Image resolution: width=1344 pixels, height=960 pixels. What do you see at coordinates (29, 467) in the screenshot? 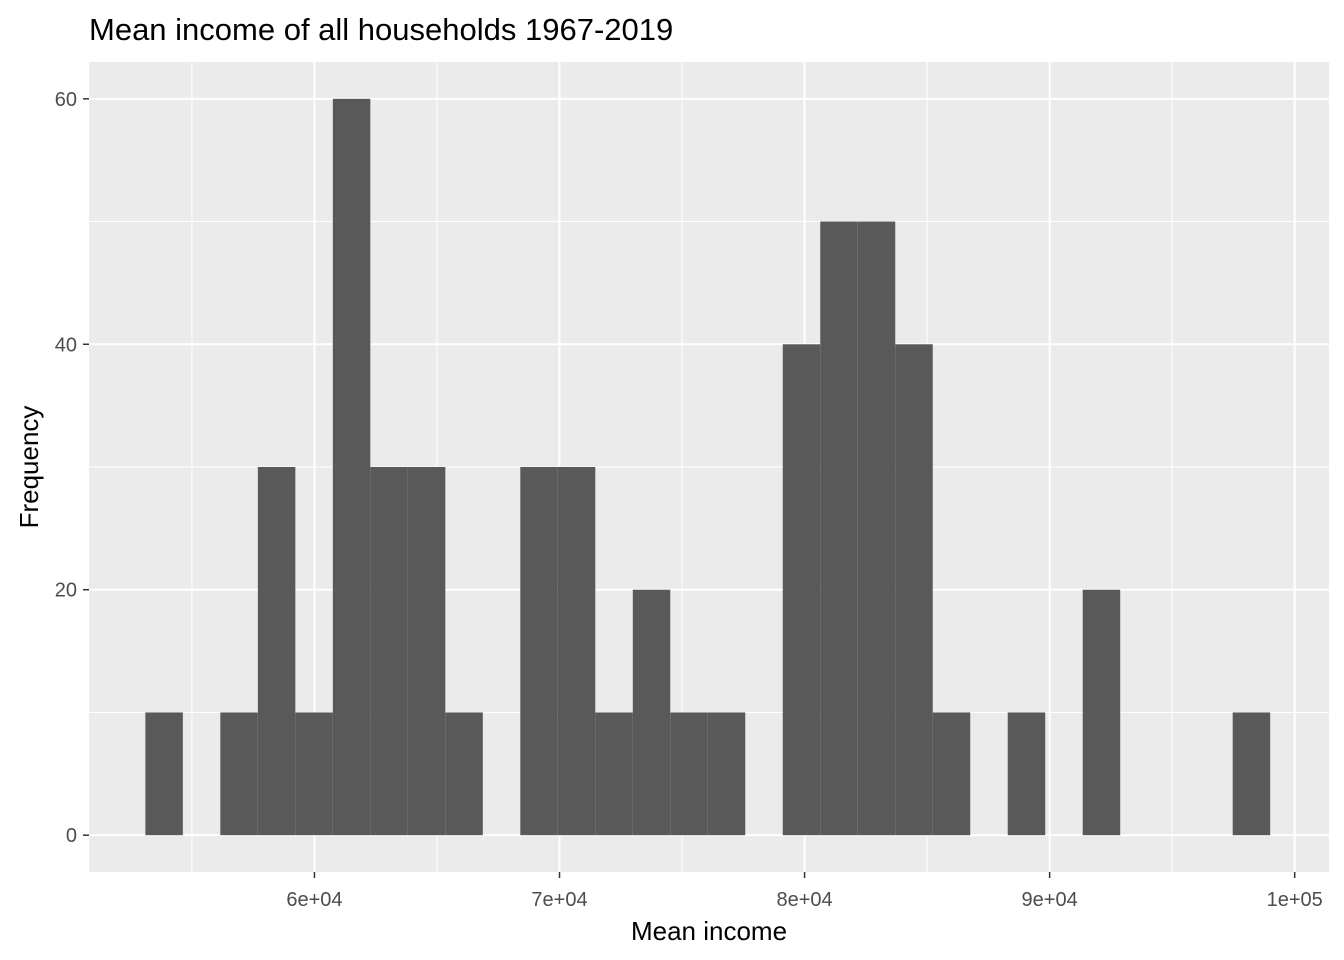
I see `y-axis-title: Frequency` at bounding box center [29, 467].